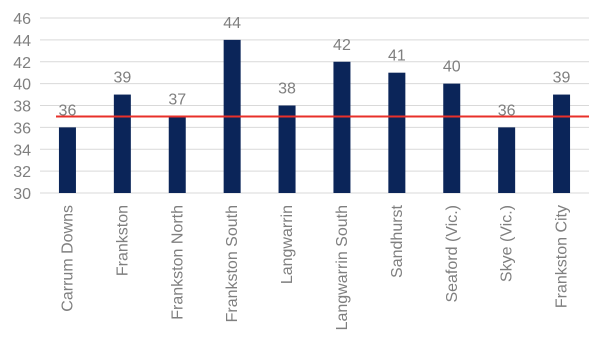  What do you see at coordinates (232, 263) in the screenshot?
I see `category-label: Frankston South` at bounding box center [232, 263].